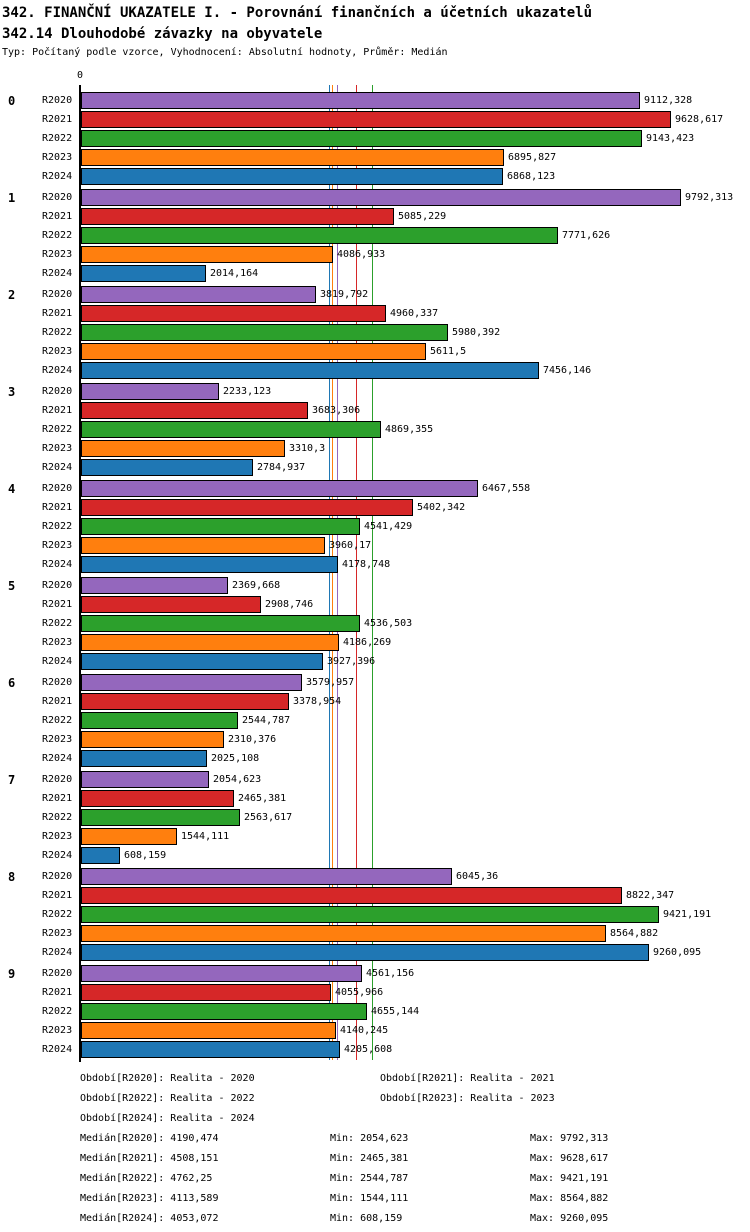  I want to click on bar-group5-r2021, so click(171, 604).